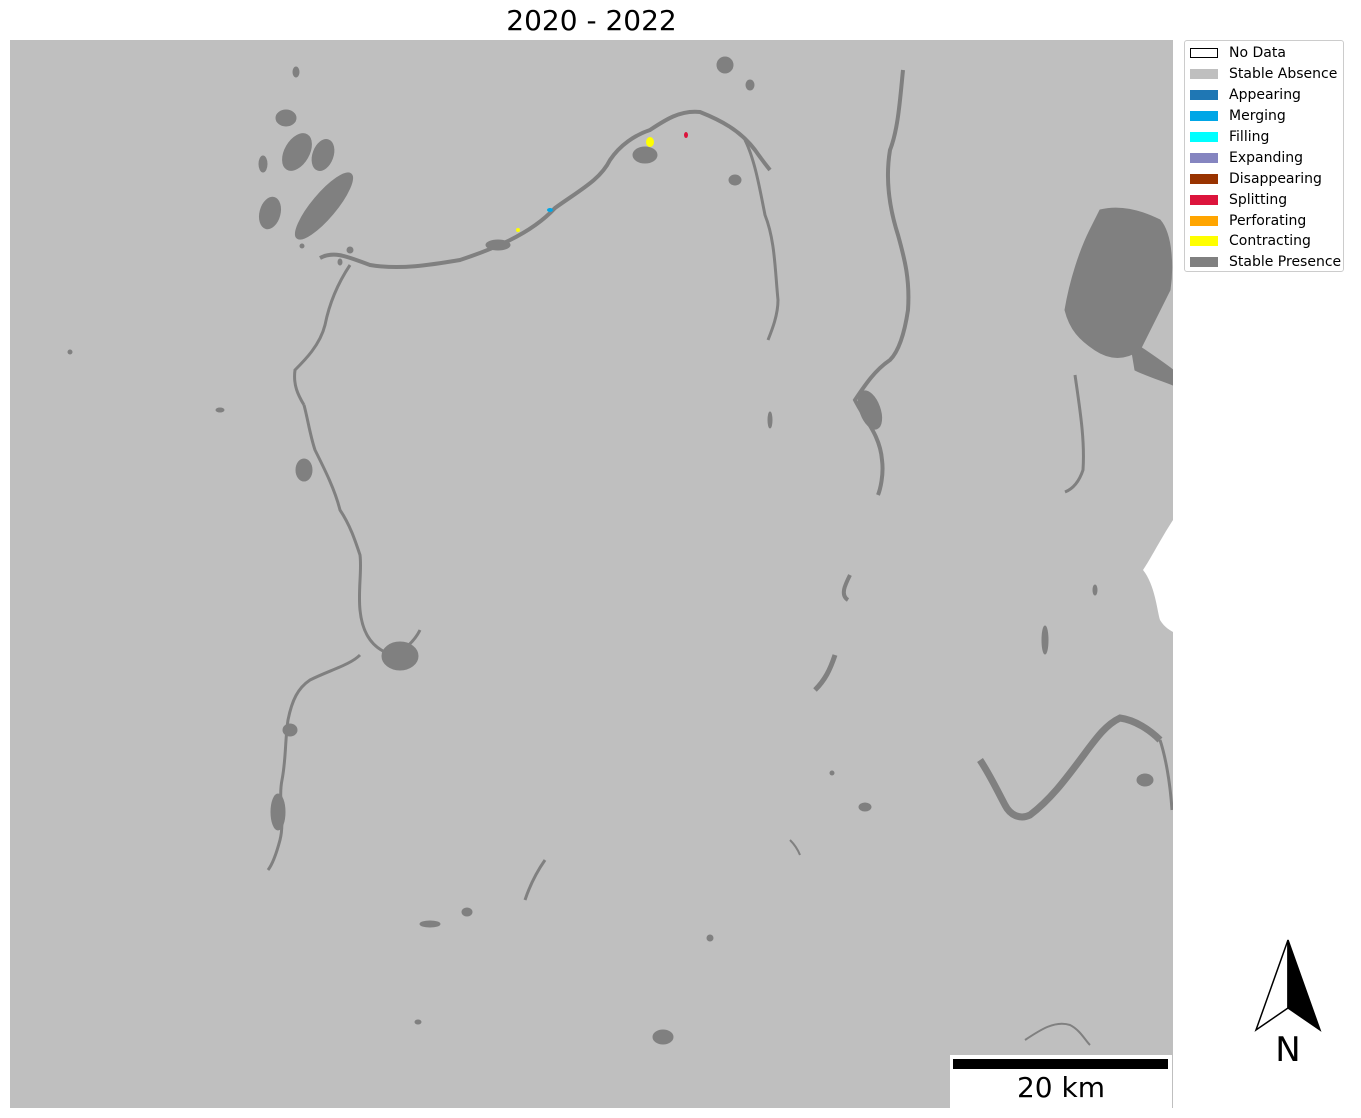 The image size is (1361, 1118). I want to click on scale-bar-label: 20 km, so click(1061, 1087).